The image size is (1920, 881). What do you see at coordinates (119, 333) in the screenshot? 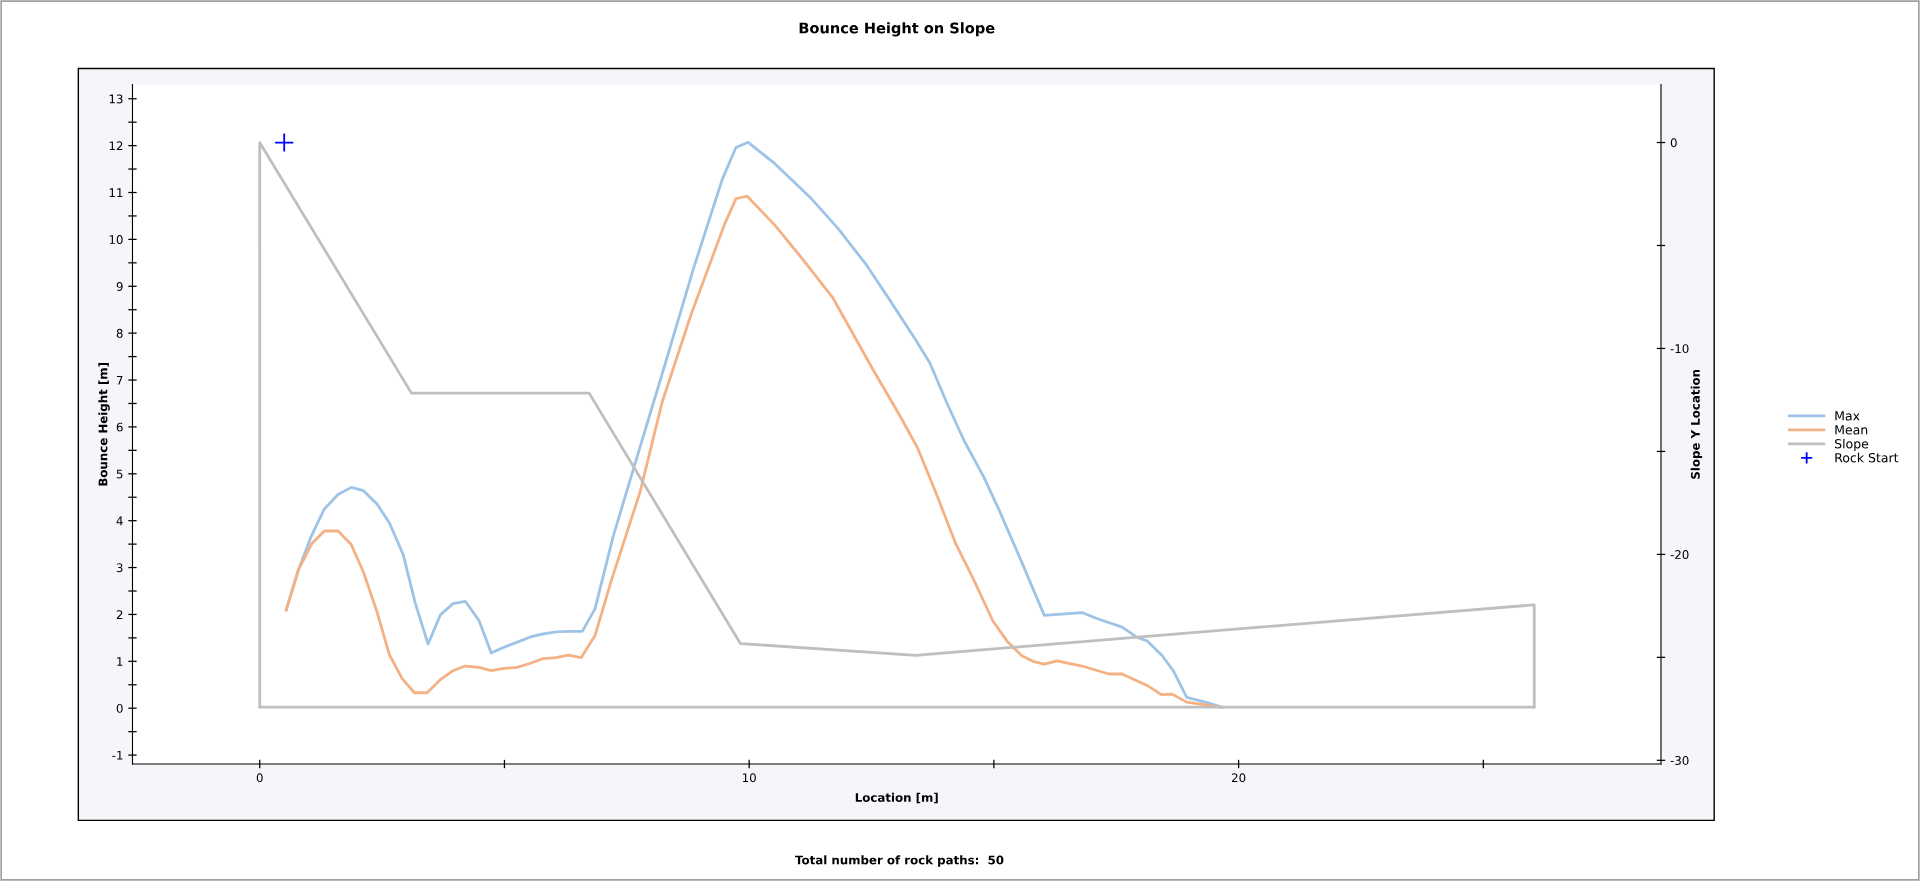
I see `y-tick-label: 8` at bounding box center [119, 333].